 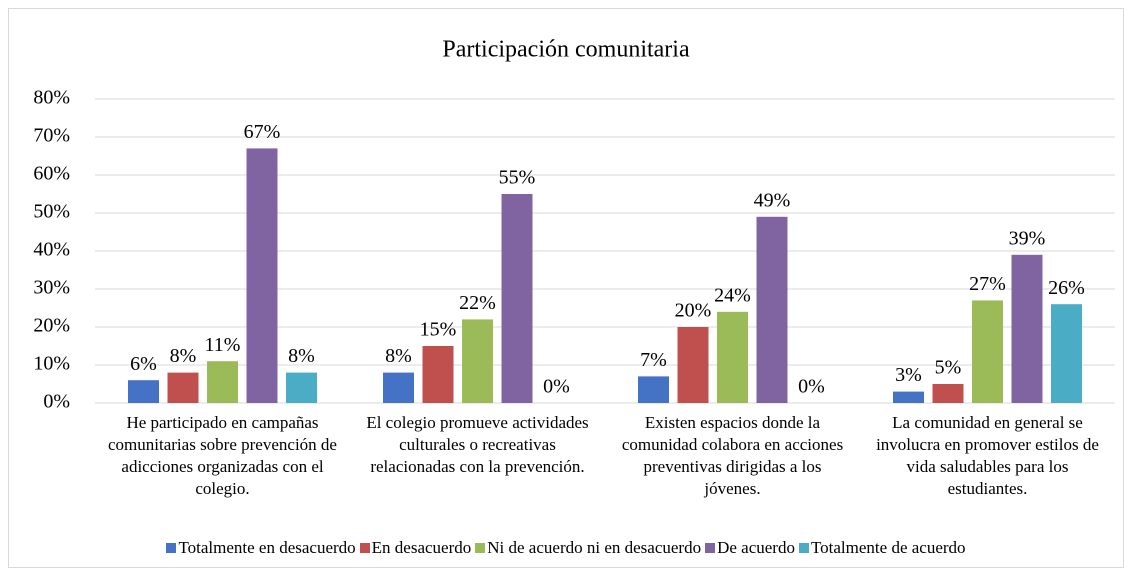 I want to click on y-tick-label: 20%, so click(x=51, y=326).